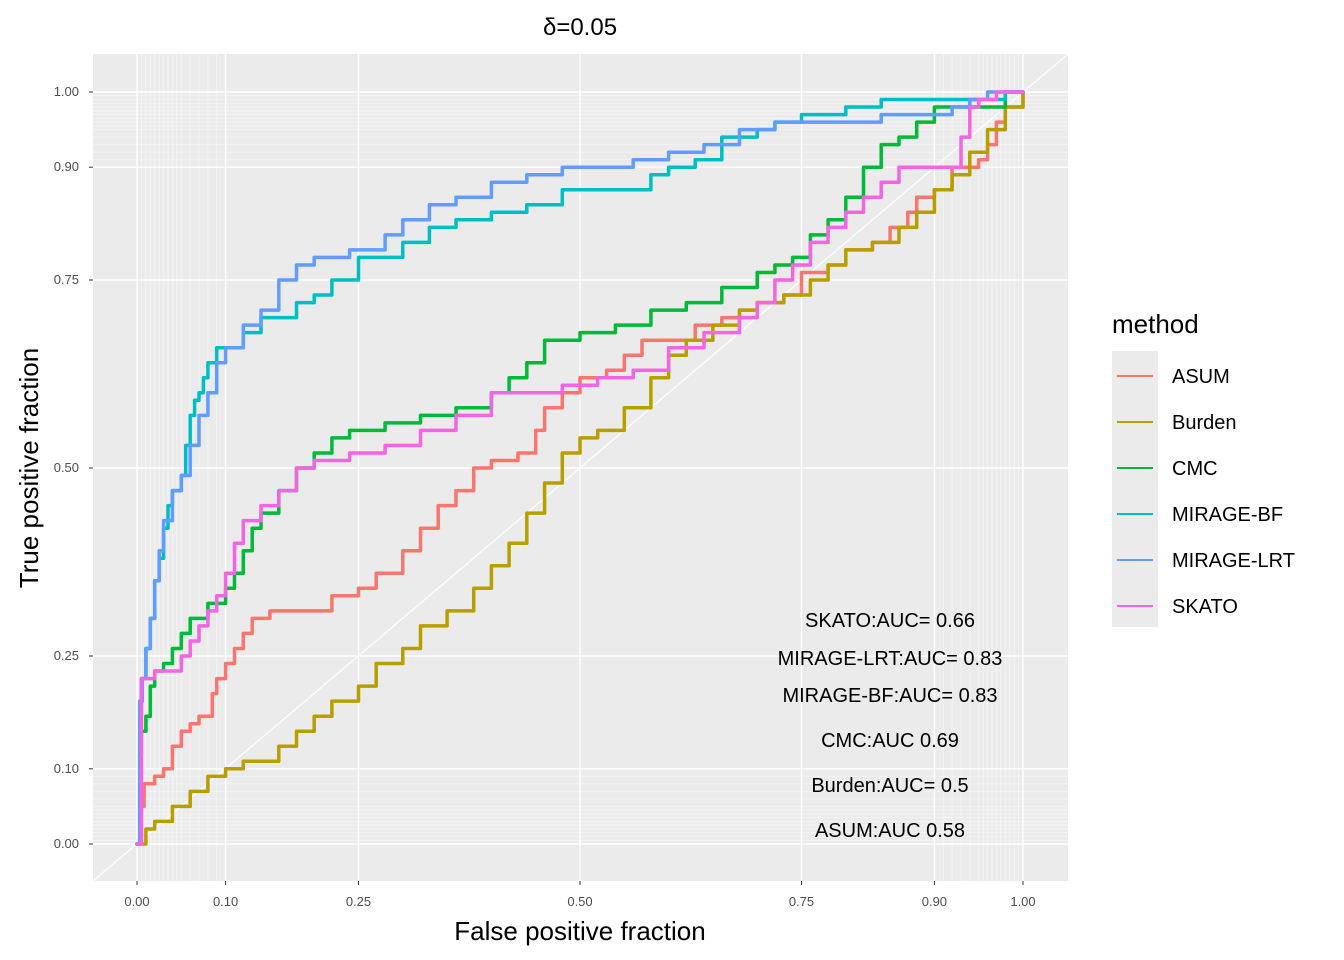 The height and width of the screenshot is (960, 1344). Describe the element at coordinates (934, 901) in the screenshot. I see `x-tick-label: 0.90` at that location.